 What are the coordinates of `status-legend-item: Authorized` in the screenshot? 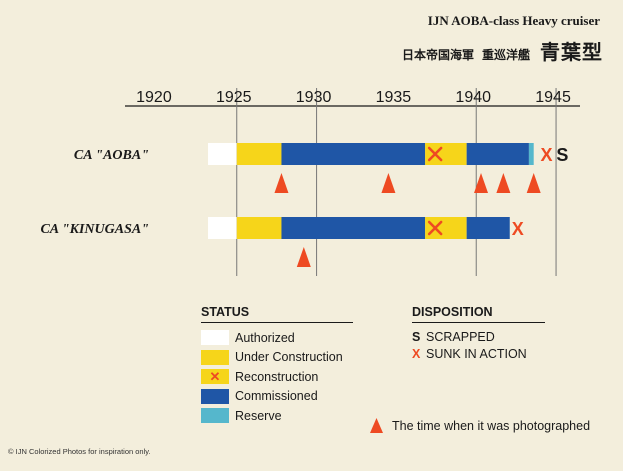 It's located at (277, 338).